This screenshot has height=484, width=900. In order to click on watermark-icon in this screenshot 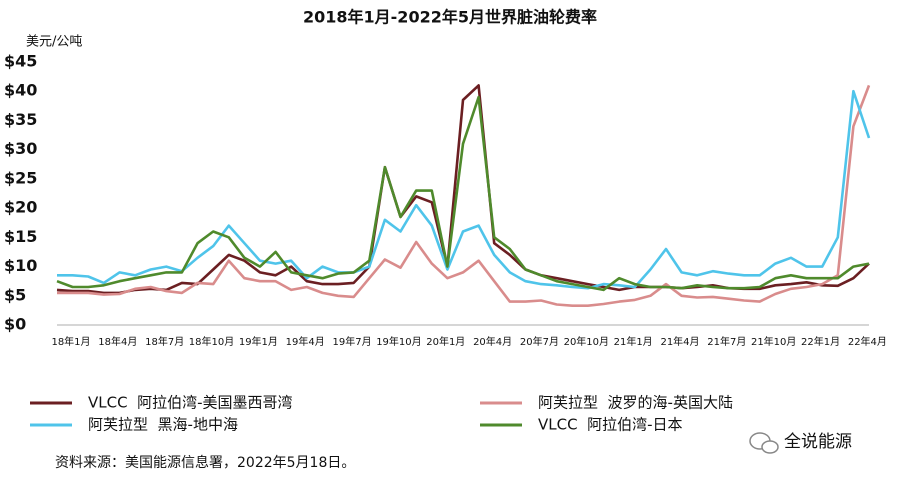, I will do `click(764, 443)`.